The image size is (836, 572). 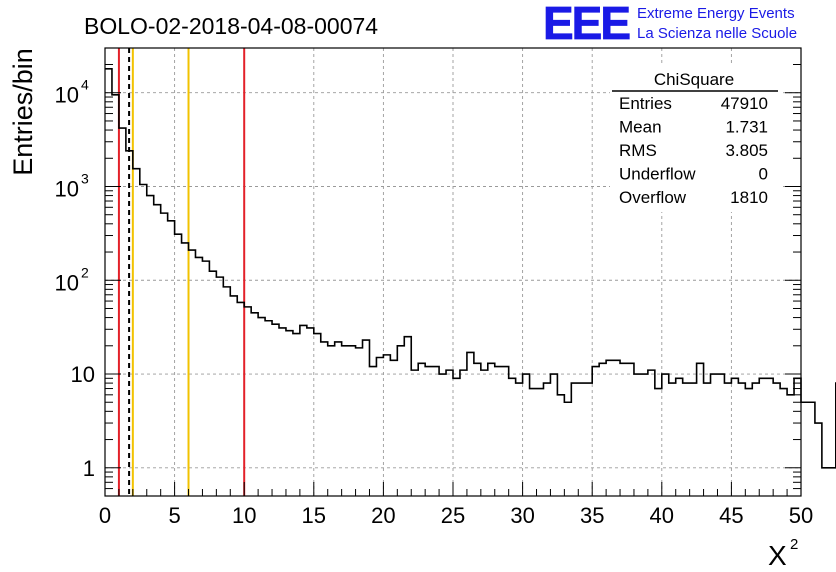 I want to click on stats-row: Entries 47910, so click(x=693, y=103).